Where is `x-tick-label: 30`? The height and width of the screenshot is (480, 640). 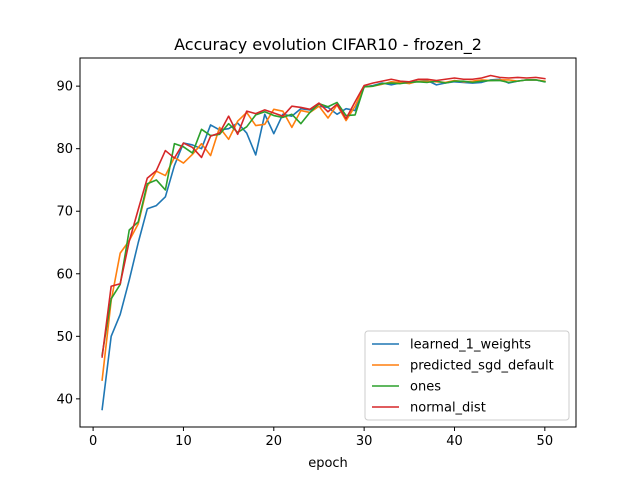
x-tick-label: 30 is located at coordinates (364, 441).